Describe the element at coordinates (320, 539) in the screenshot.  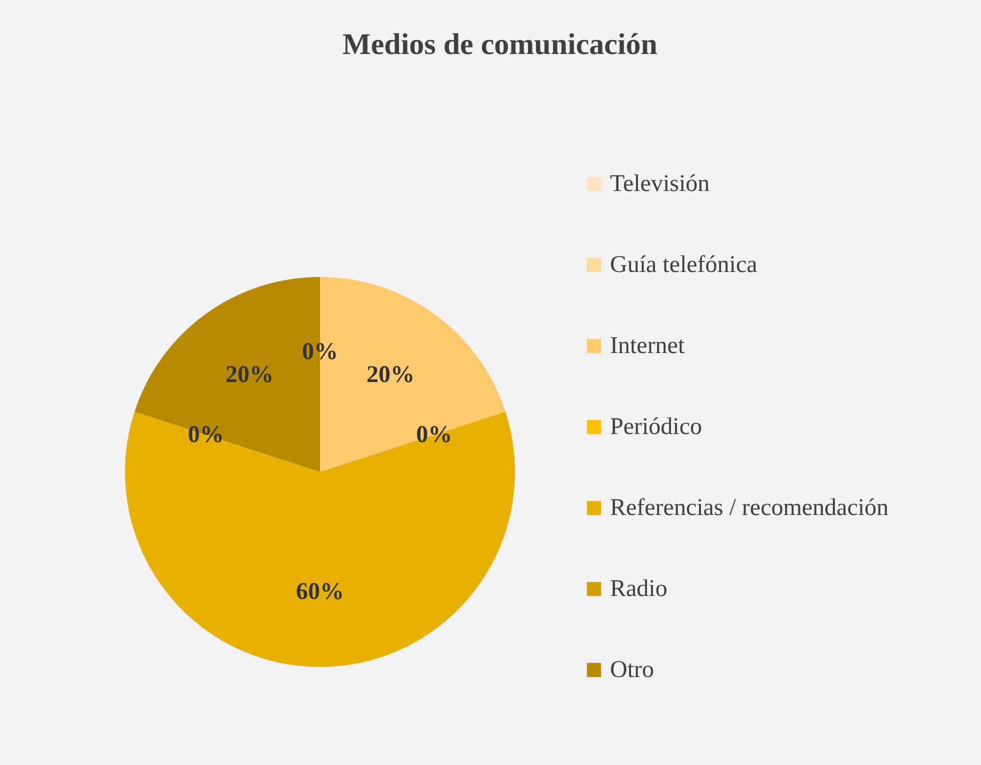
I see `pie-slice` at that location.